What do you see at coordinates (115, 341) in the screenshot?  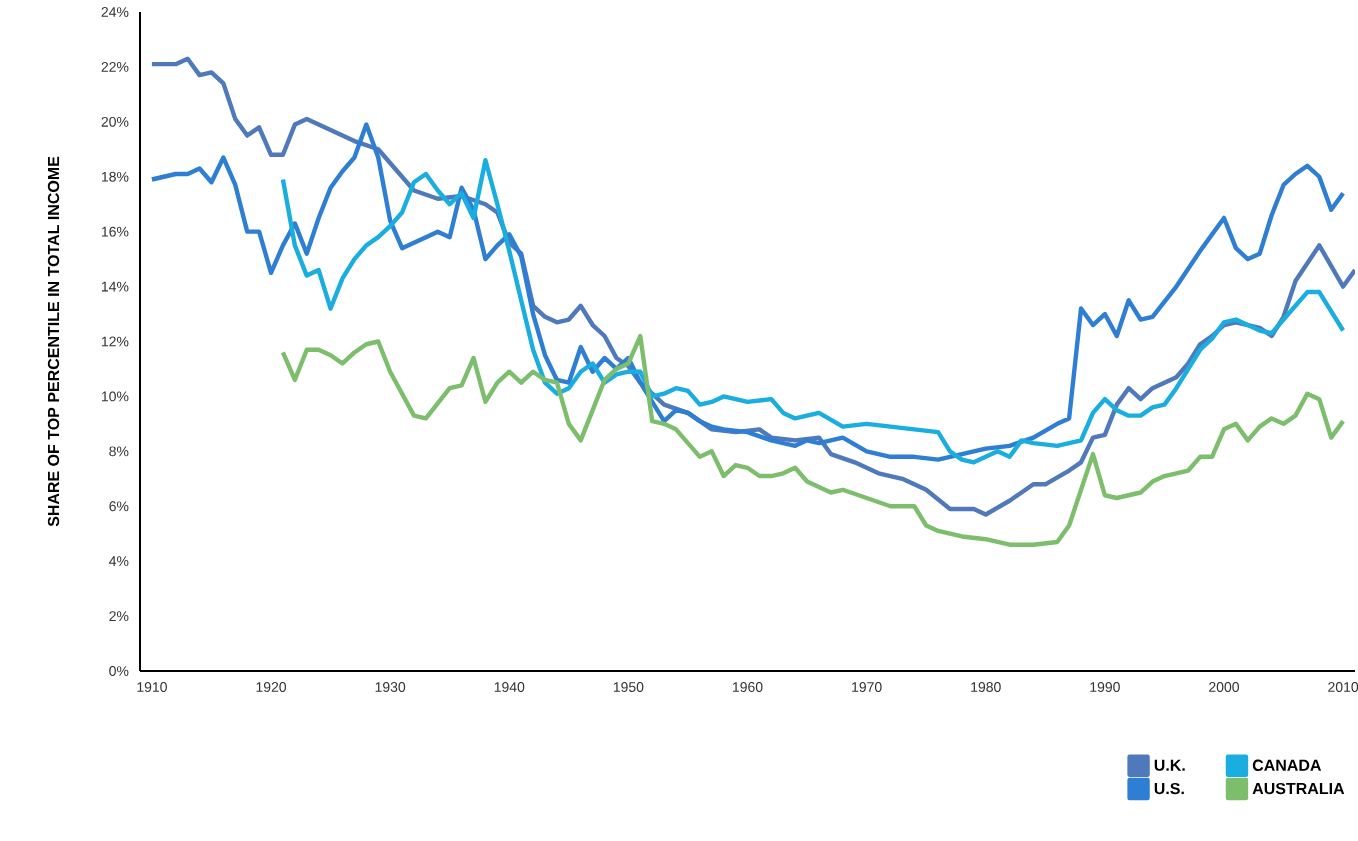 I see `y-tick-label: 12%` at bounding box center [115, 341].